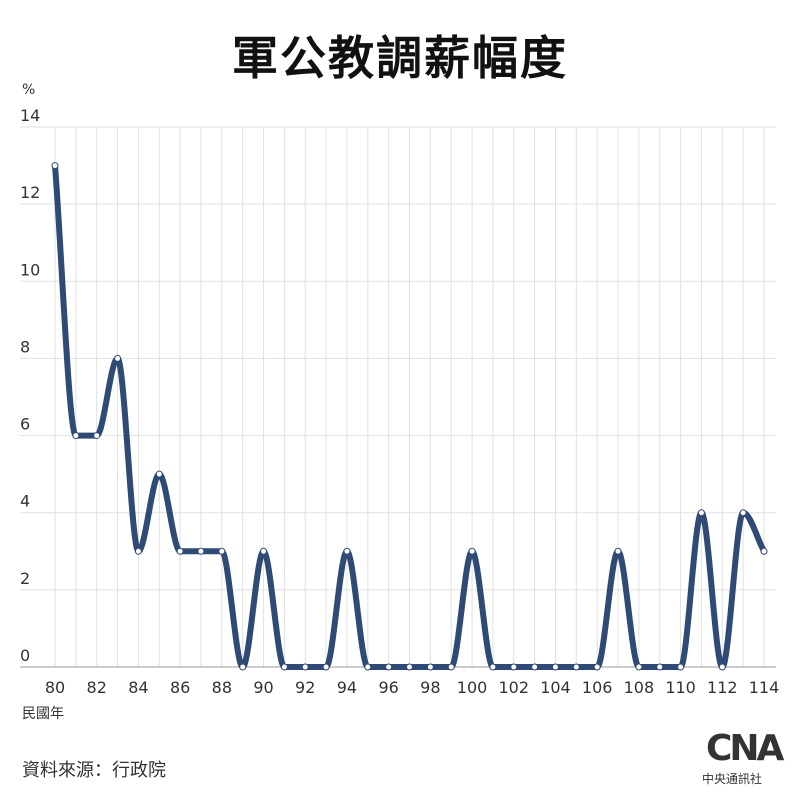  Describe the element at coordinates (55, 687) in the screenshot. I see `x-tick-label: 80` at that location.